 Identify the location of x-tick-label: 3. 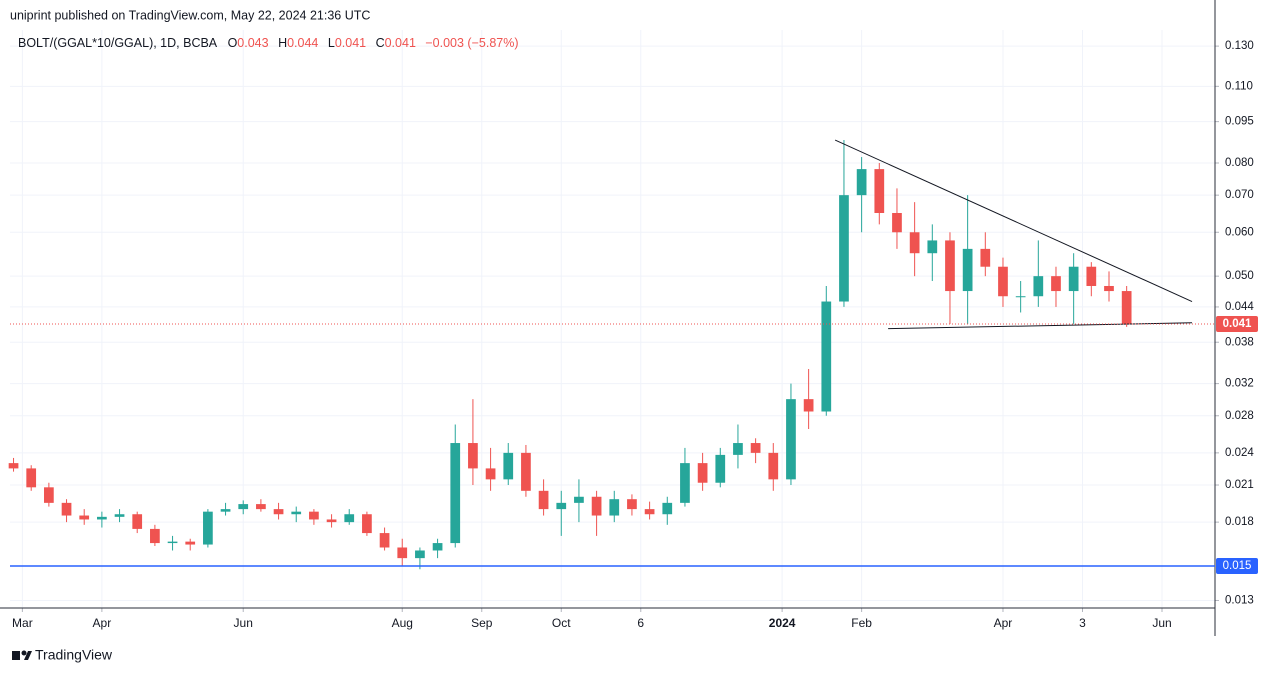
(1082, 623).